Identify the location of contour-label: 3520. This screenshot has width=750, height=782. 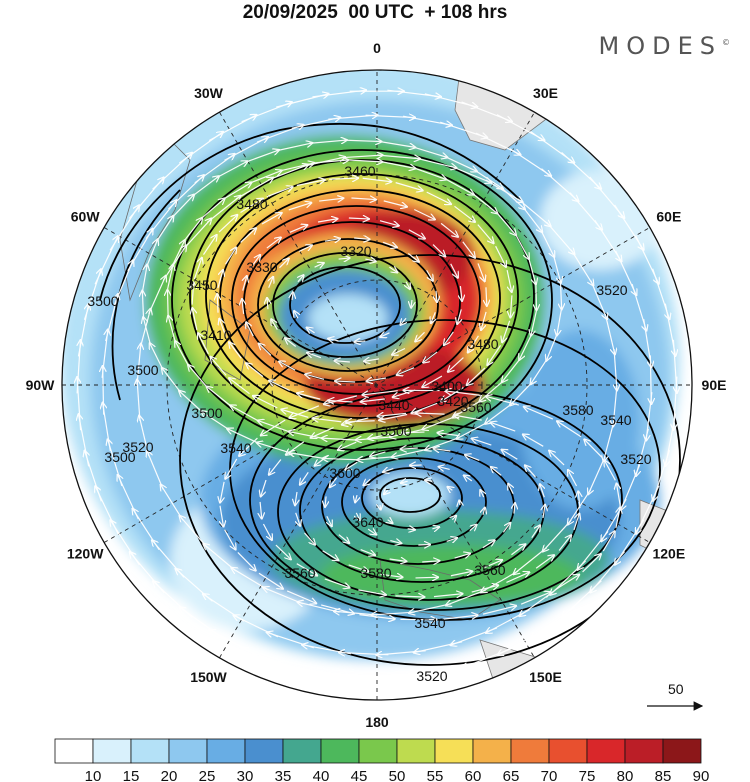
(137, 447).